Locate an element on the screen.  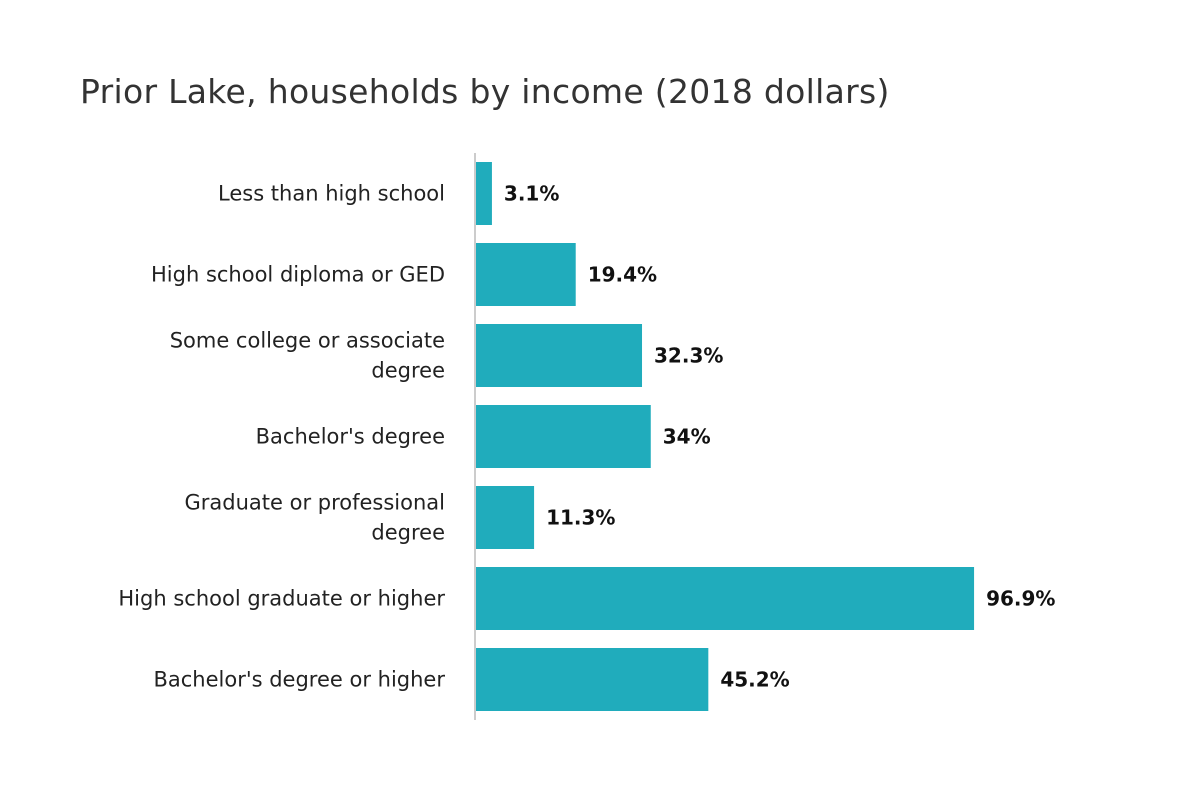
bar-value-label: 96.9% is located at coordinates (1020, 599).